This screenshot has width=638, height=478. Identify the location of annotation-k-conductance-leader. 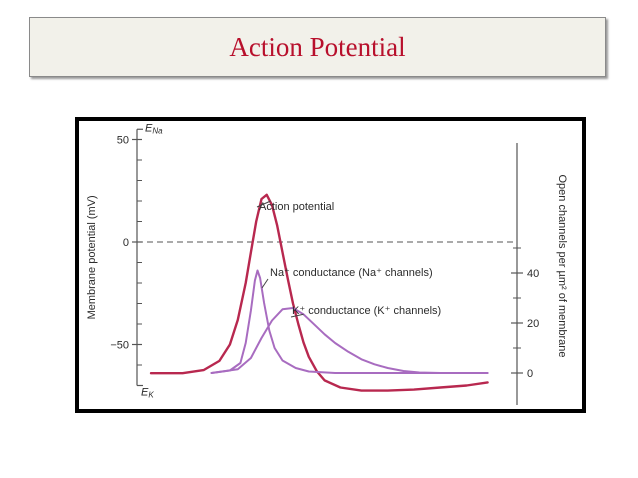
(297, 315).